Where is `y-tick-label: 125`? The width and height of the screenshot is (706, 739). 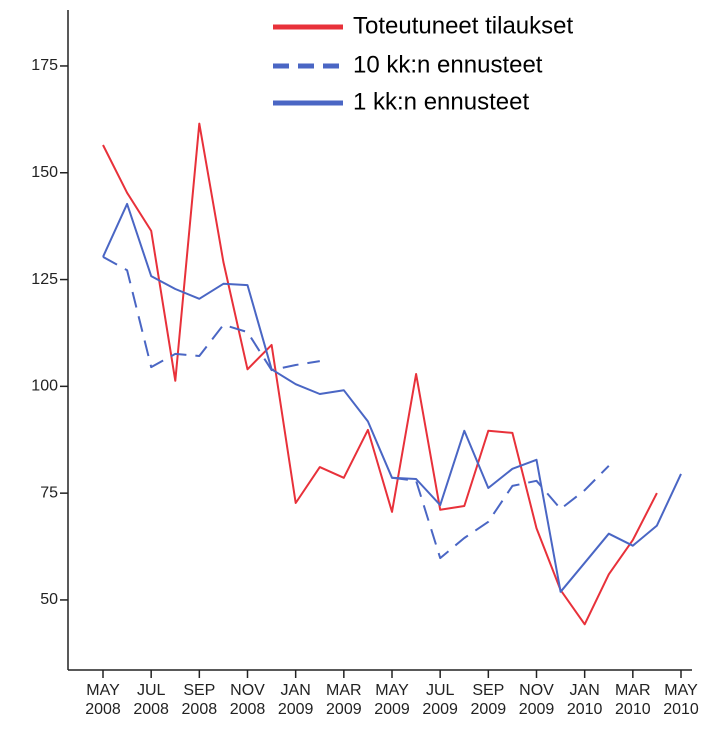 y-tick-label: 125 is located at coordinates (44, 279).